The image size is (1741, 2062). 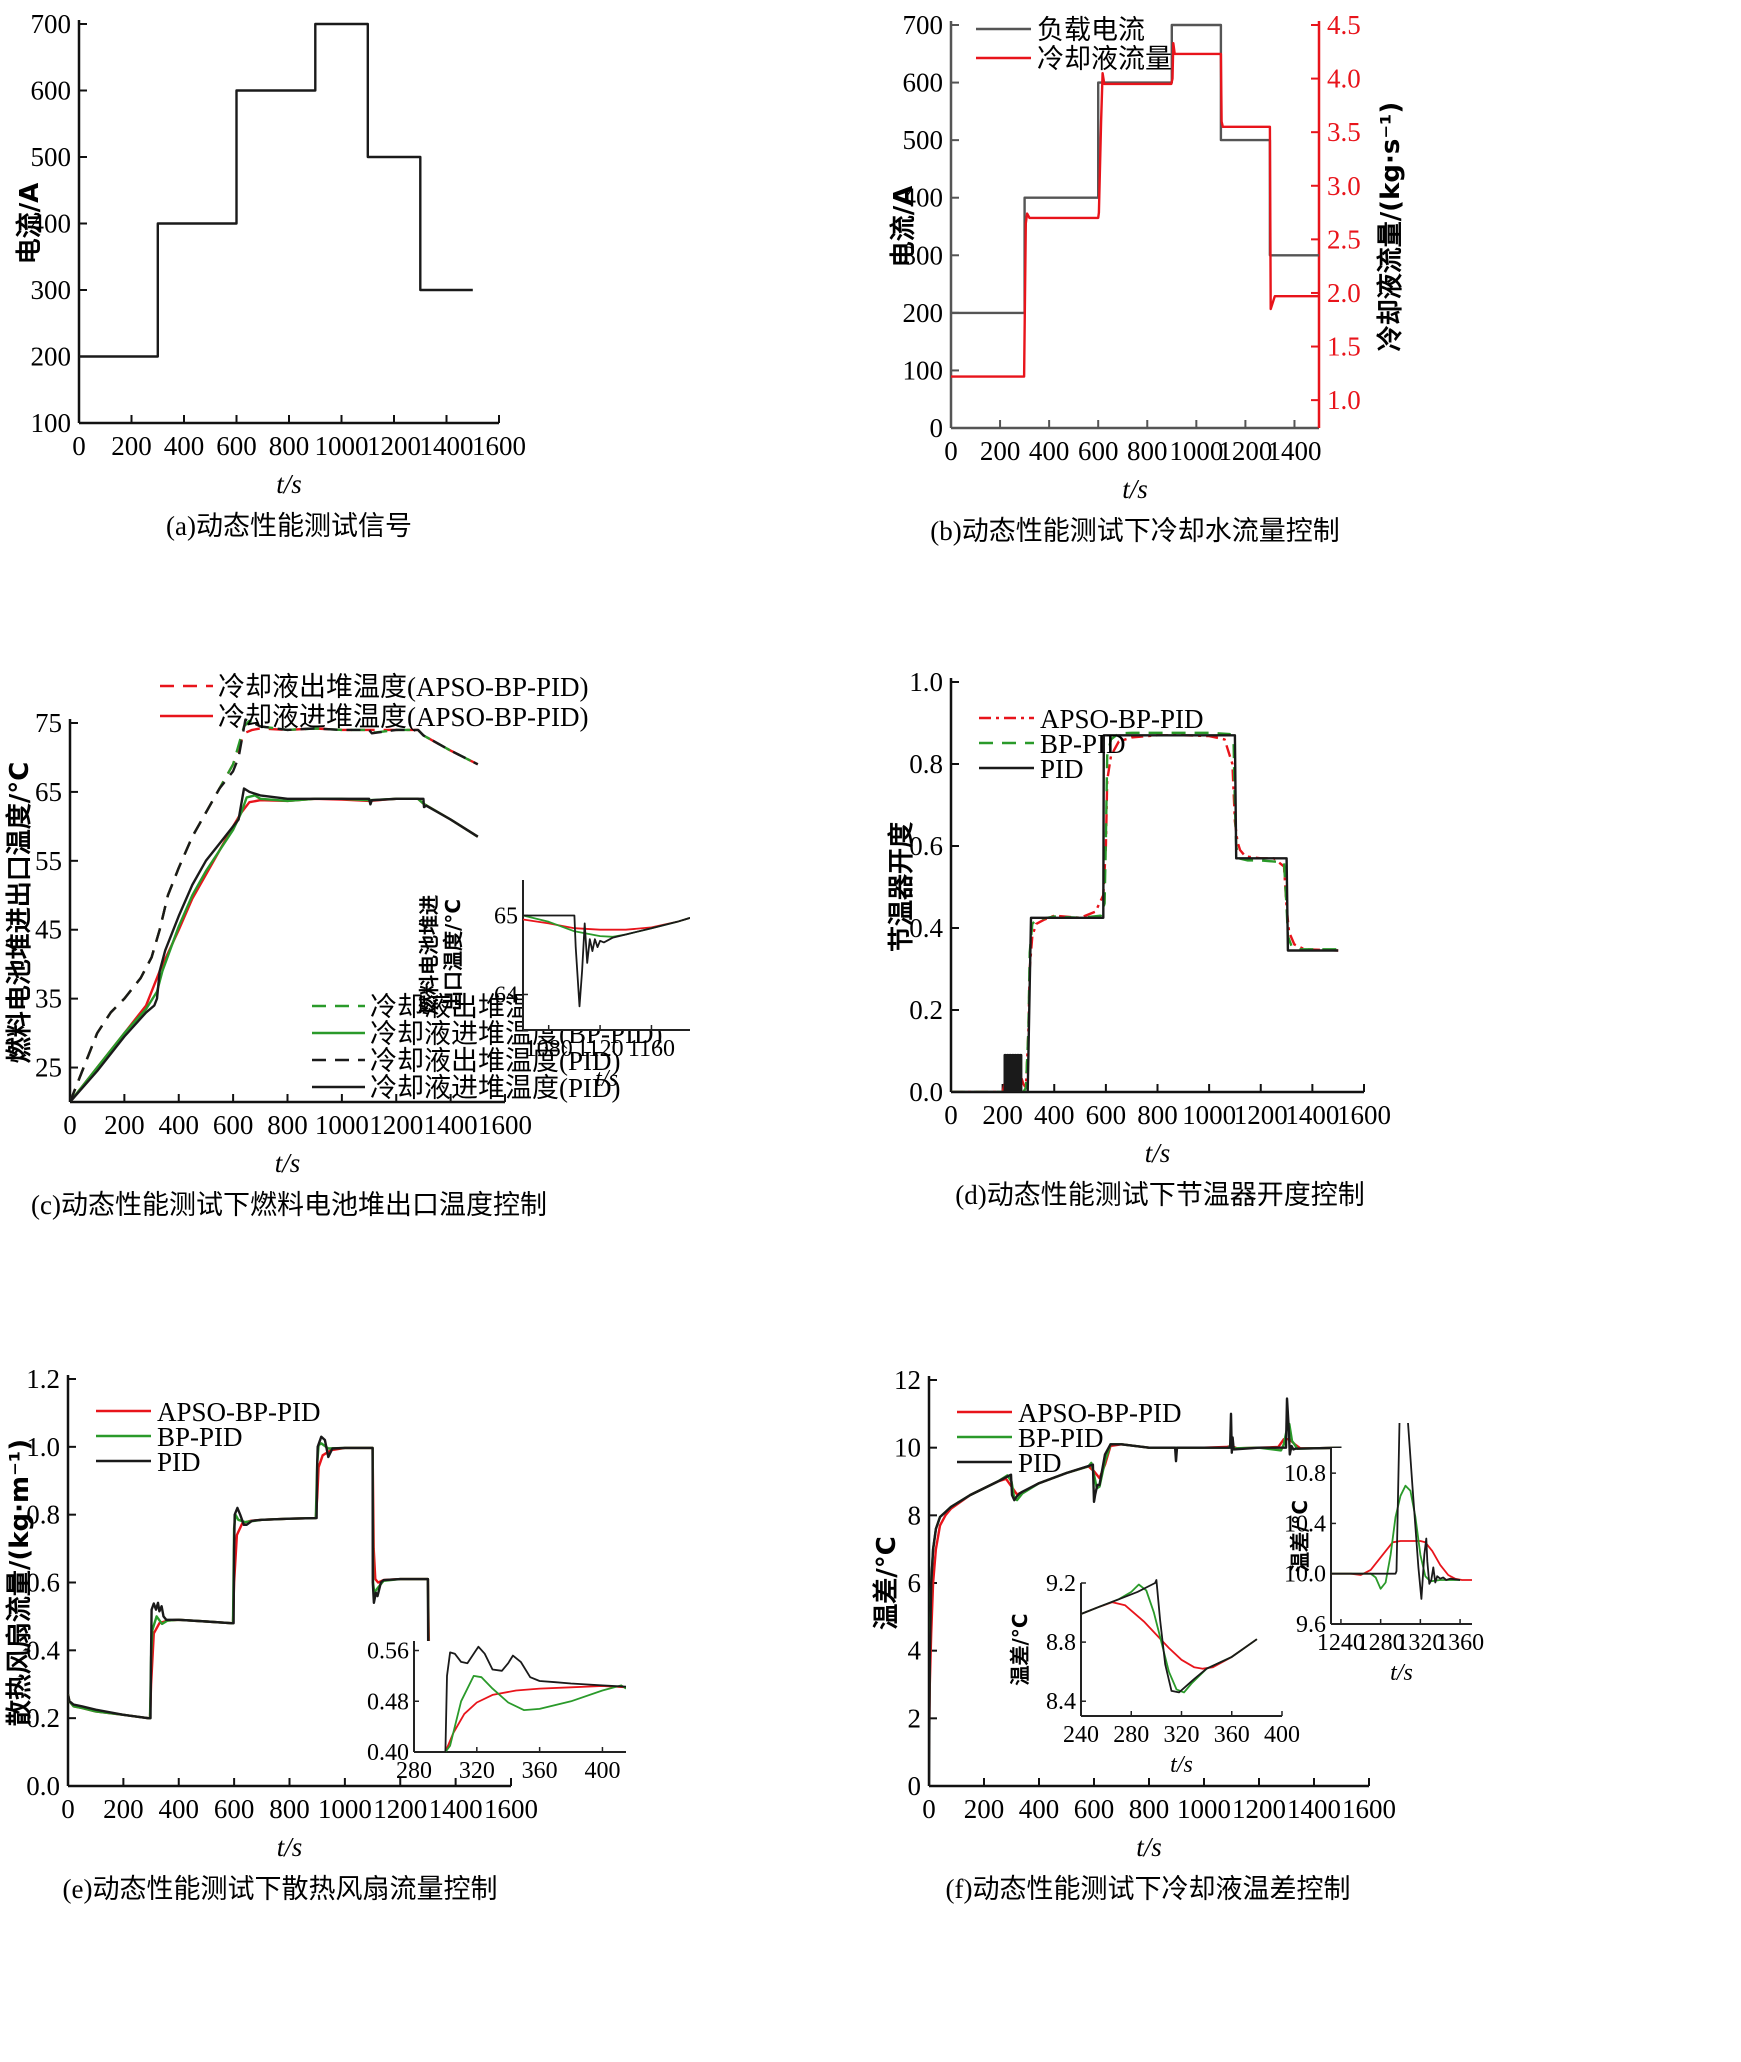 What do you see at coordinates (901, 887) in the screenshot?
I see `y-axis-title: 节温器开度` at bounding box center [901, 887].